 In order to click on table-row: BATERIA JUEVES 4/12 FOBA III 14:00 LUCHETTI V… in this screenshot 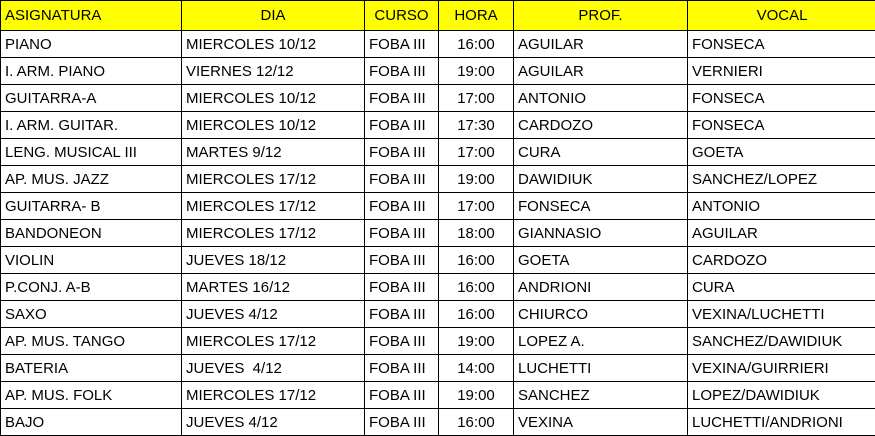, I will do `click(437, 368)`.